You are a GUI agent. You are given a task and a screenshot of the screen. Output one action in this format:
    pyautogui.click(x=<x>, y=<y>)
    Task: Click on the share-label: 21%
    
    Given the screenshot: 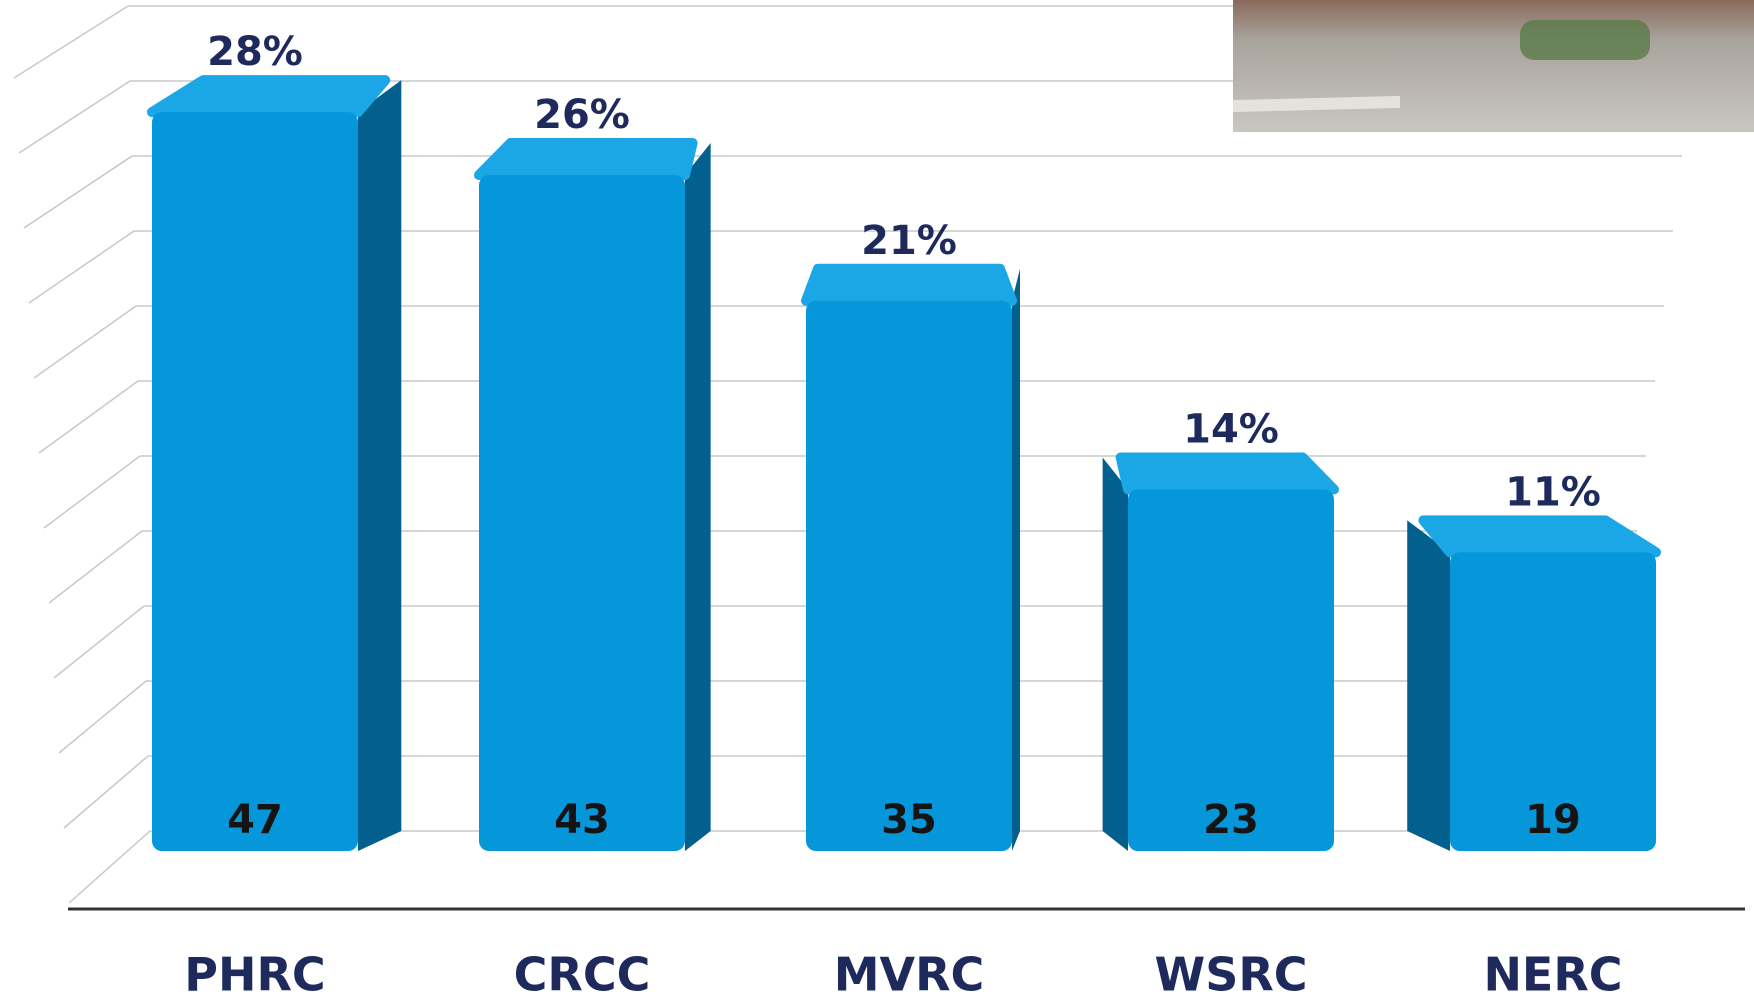 What is the action you would take?
    pyautogui.click(x=909, y=241)
    